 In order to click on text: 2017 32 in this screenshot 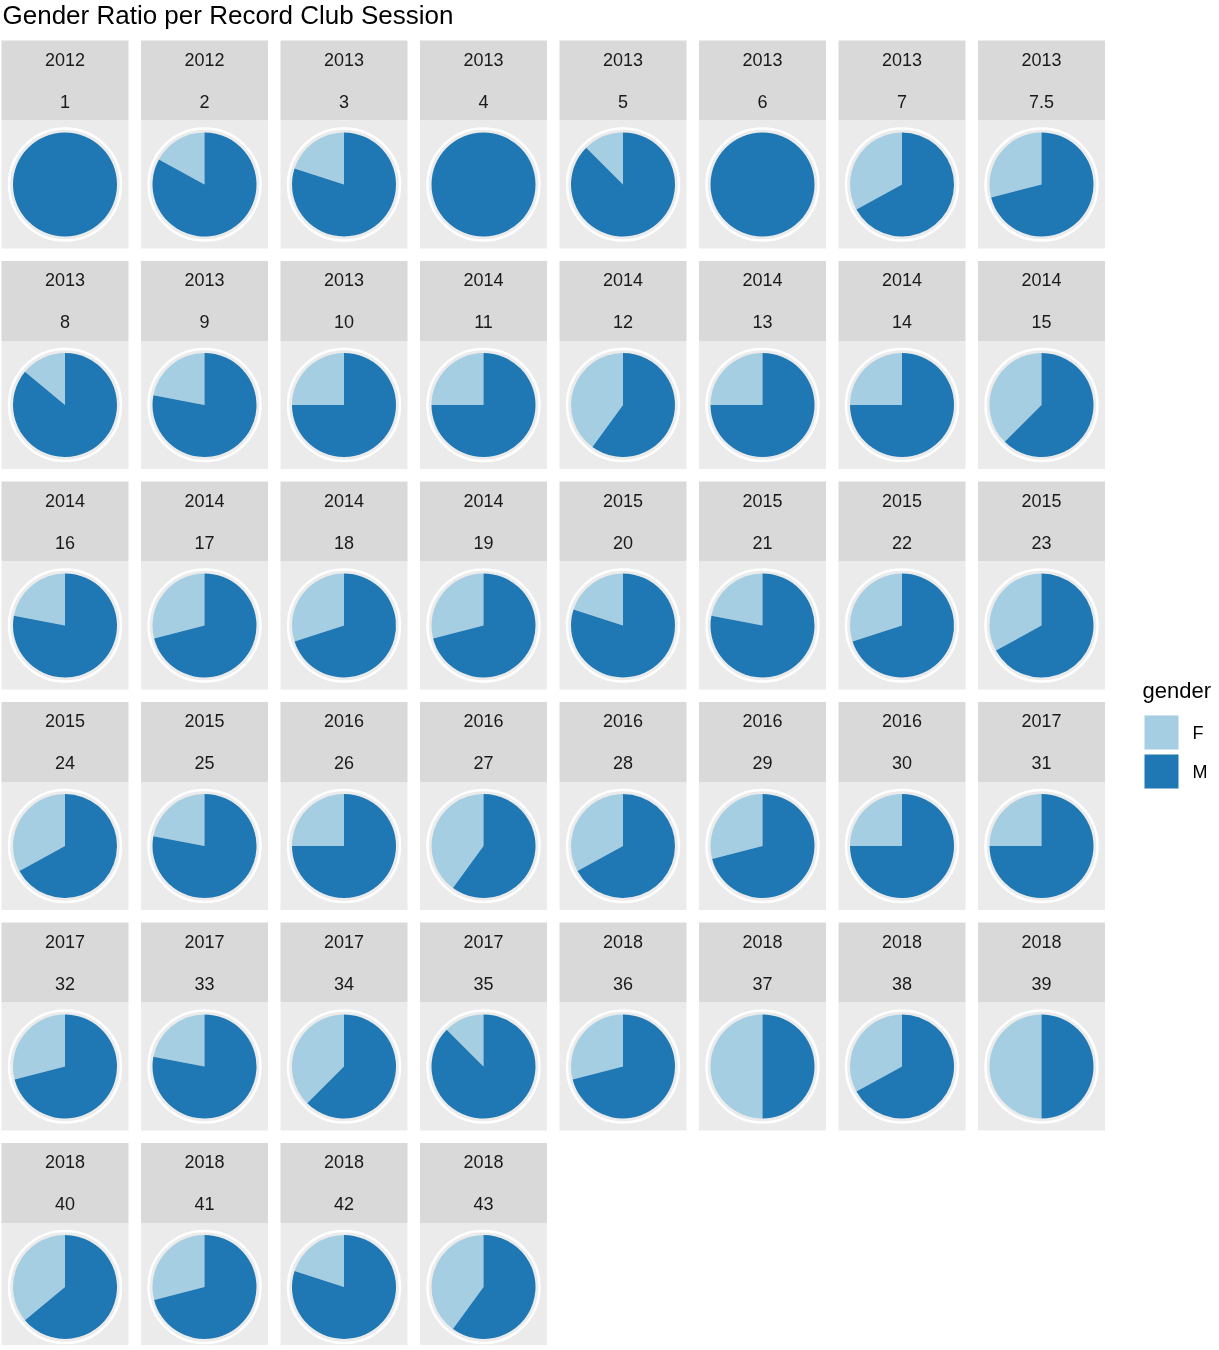, I will do `click(65, 962)`.